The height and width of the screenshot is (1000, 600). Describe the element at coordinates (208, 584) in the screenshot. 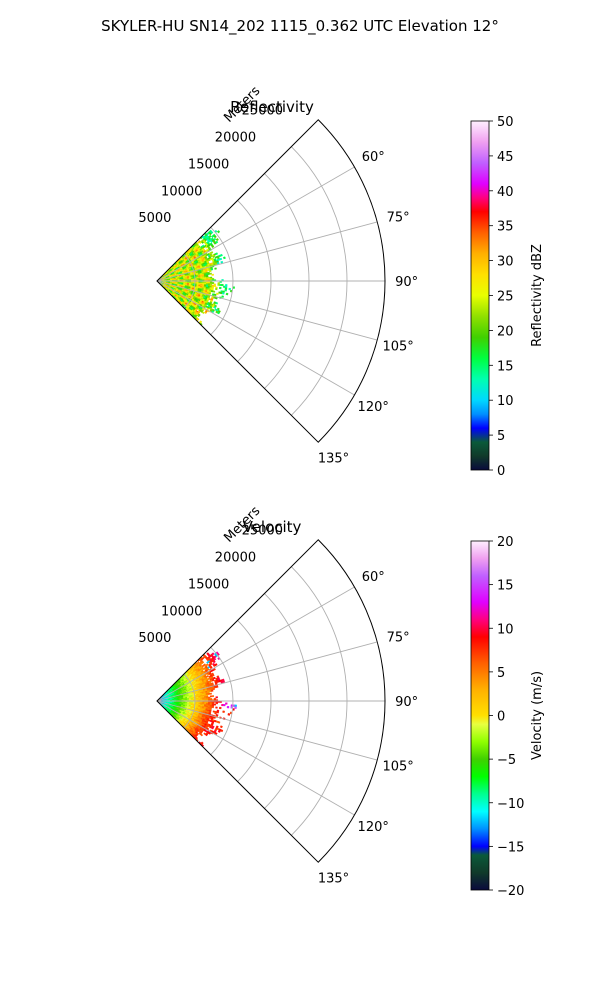

I see `range-tick-label: 15000` at that location.